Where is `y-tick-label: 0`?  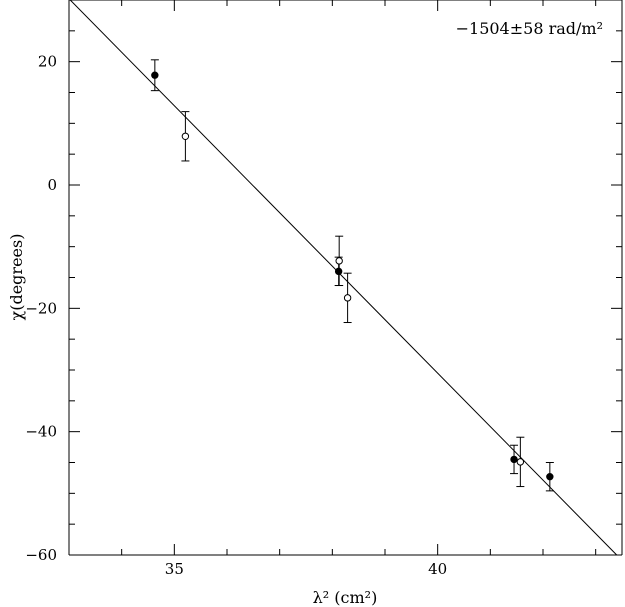
y-tick-label: 0 is located at coordinates (52, 185).